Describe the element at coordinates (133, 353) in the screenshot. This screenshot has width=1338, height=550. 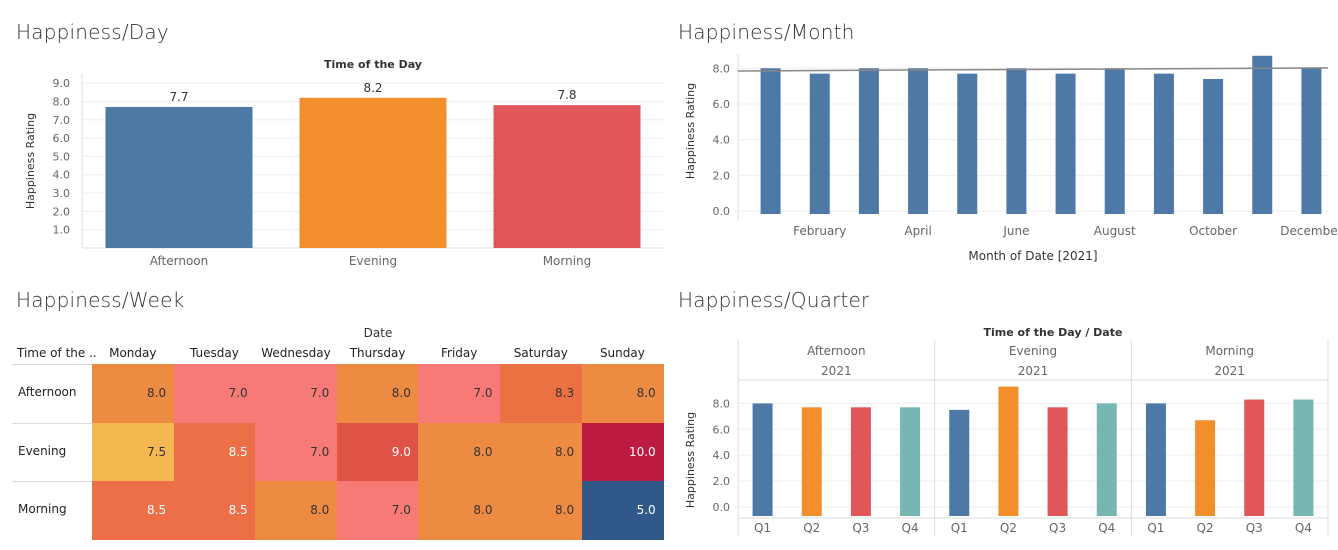
I see `heatmap-column-header: Monday` at that location.